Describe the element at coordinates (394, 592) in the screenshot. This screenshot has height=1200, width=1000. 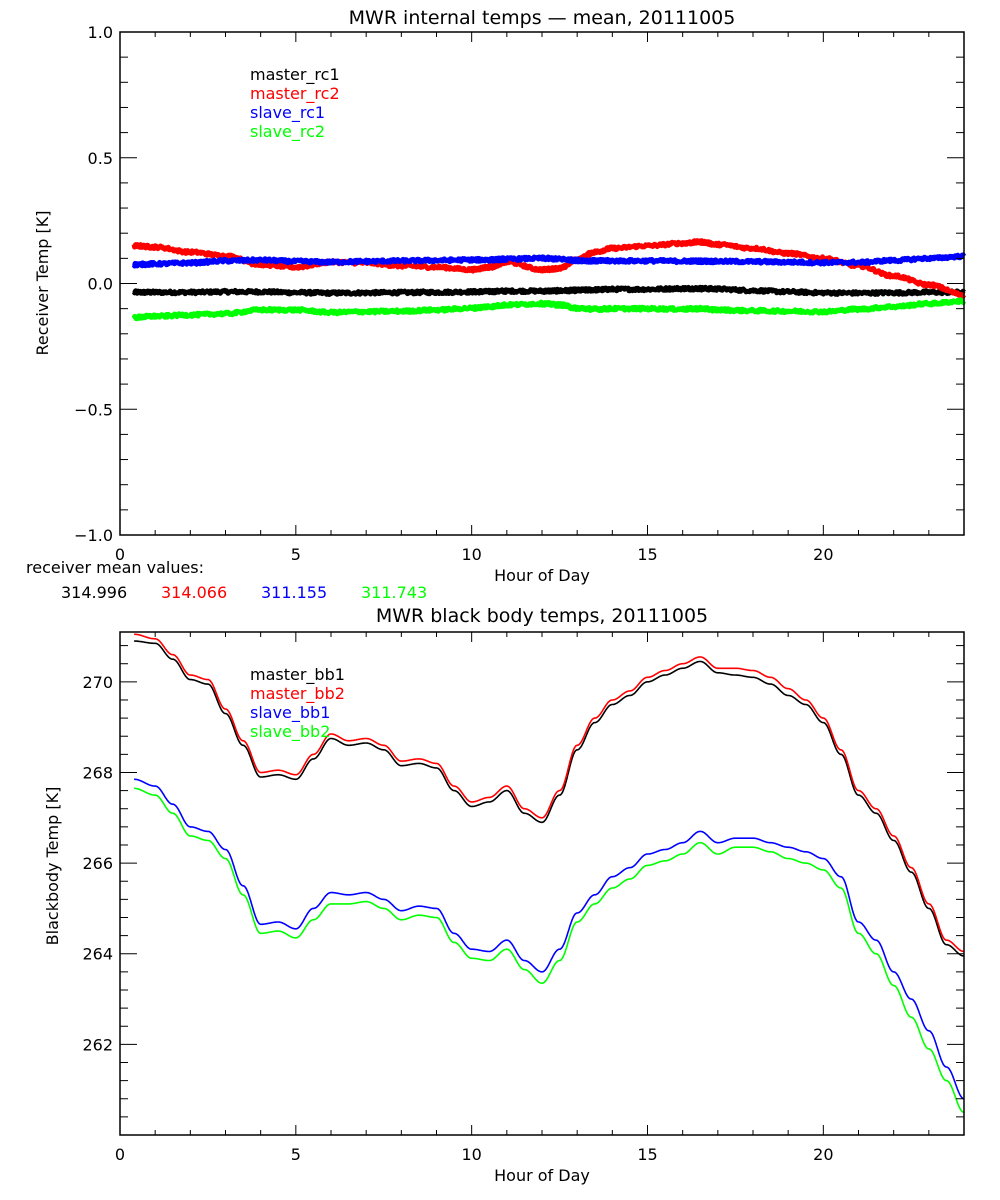
I see `annotation-value: 311.743` at that location.